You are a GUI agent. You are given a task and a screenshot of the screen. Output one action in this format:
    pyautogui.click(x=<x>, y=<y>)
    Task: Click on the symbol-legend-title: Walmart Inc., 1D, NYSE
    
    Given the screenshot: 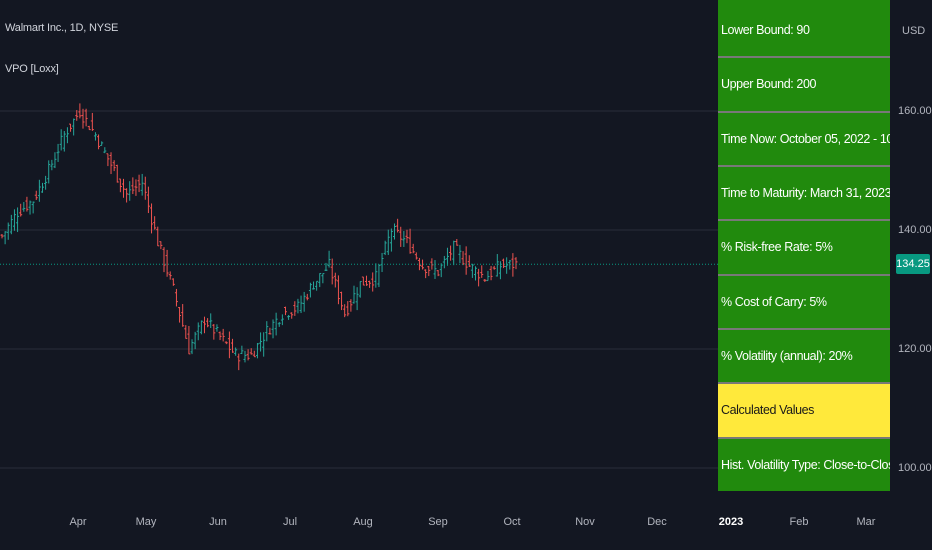 What is the action you would take?
    pyautogui.click(x=62, y=28)
    